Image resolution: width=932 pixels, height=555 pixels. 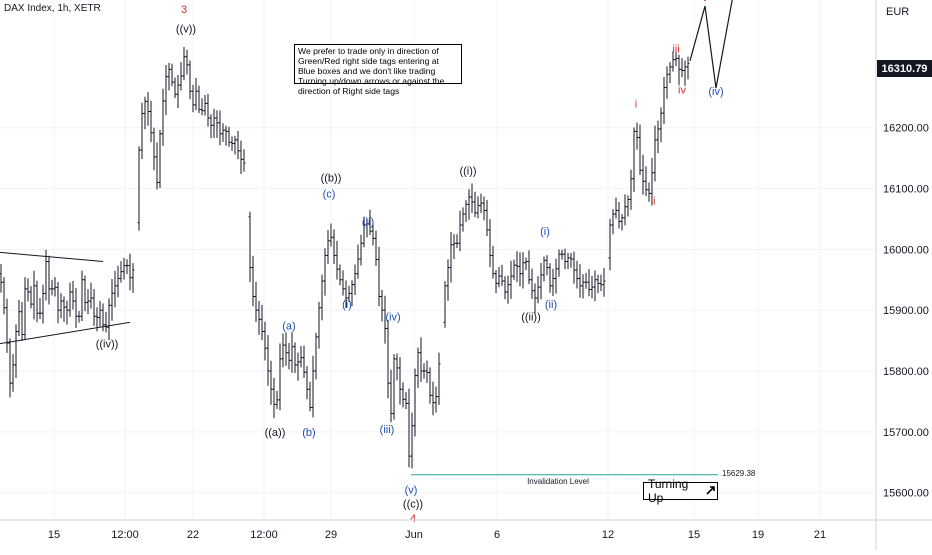 I want to click on projection-path, so click(x=711, y=44).